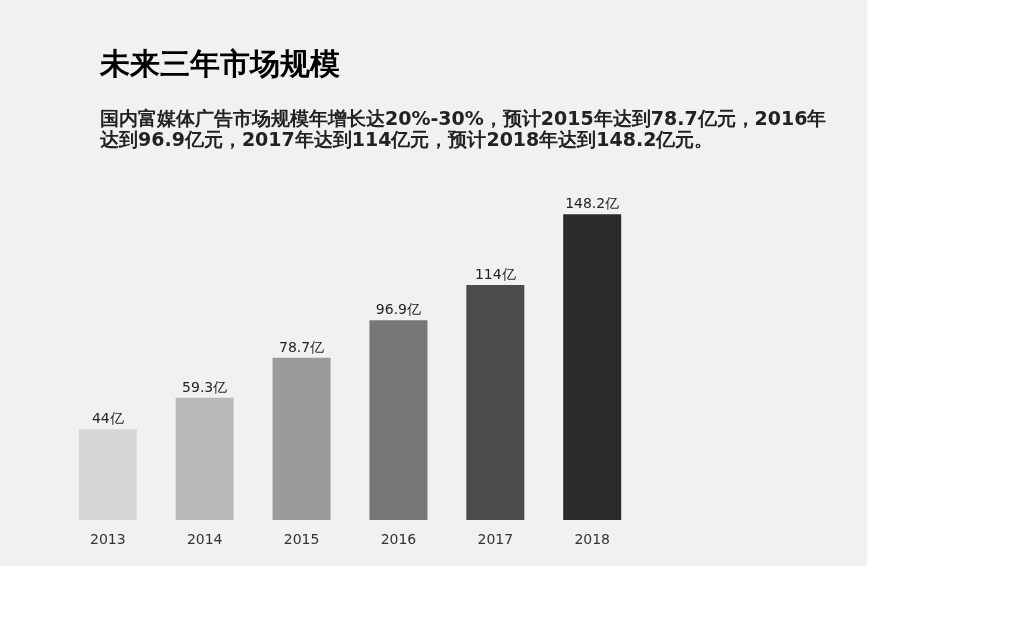 The image size is (1024, 640). Describe the element at coordinates (495, 538) in the screenshot. I see `x-tick-label: 2017` at that location.